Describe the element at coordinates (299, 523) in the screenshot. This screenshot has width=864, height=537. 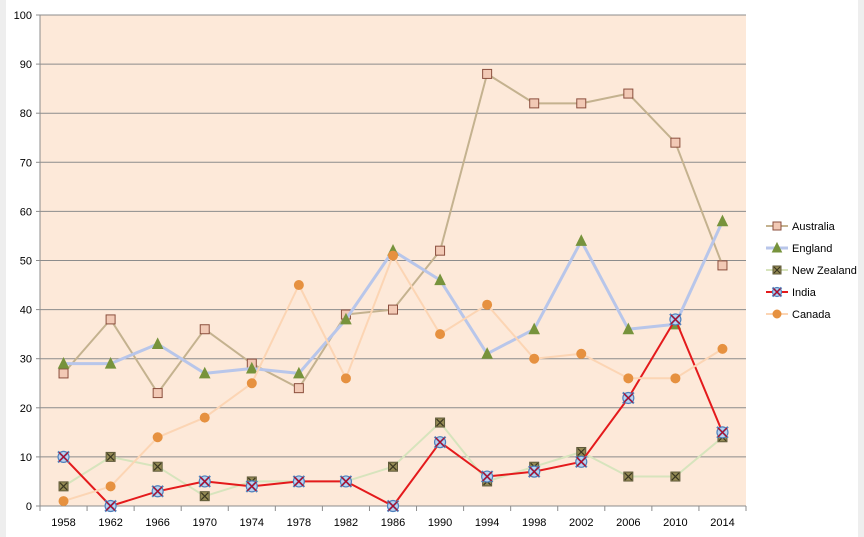
I see `x-tick-label: 1978` at that location.